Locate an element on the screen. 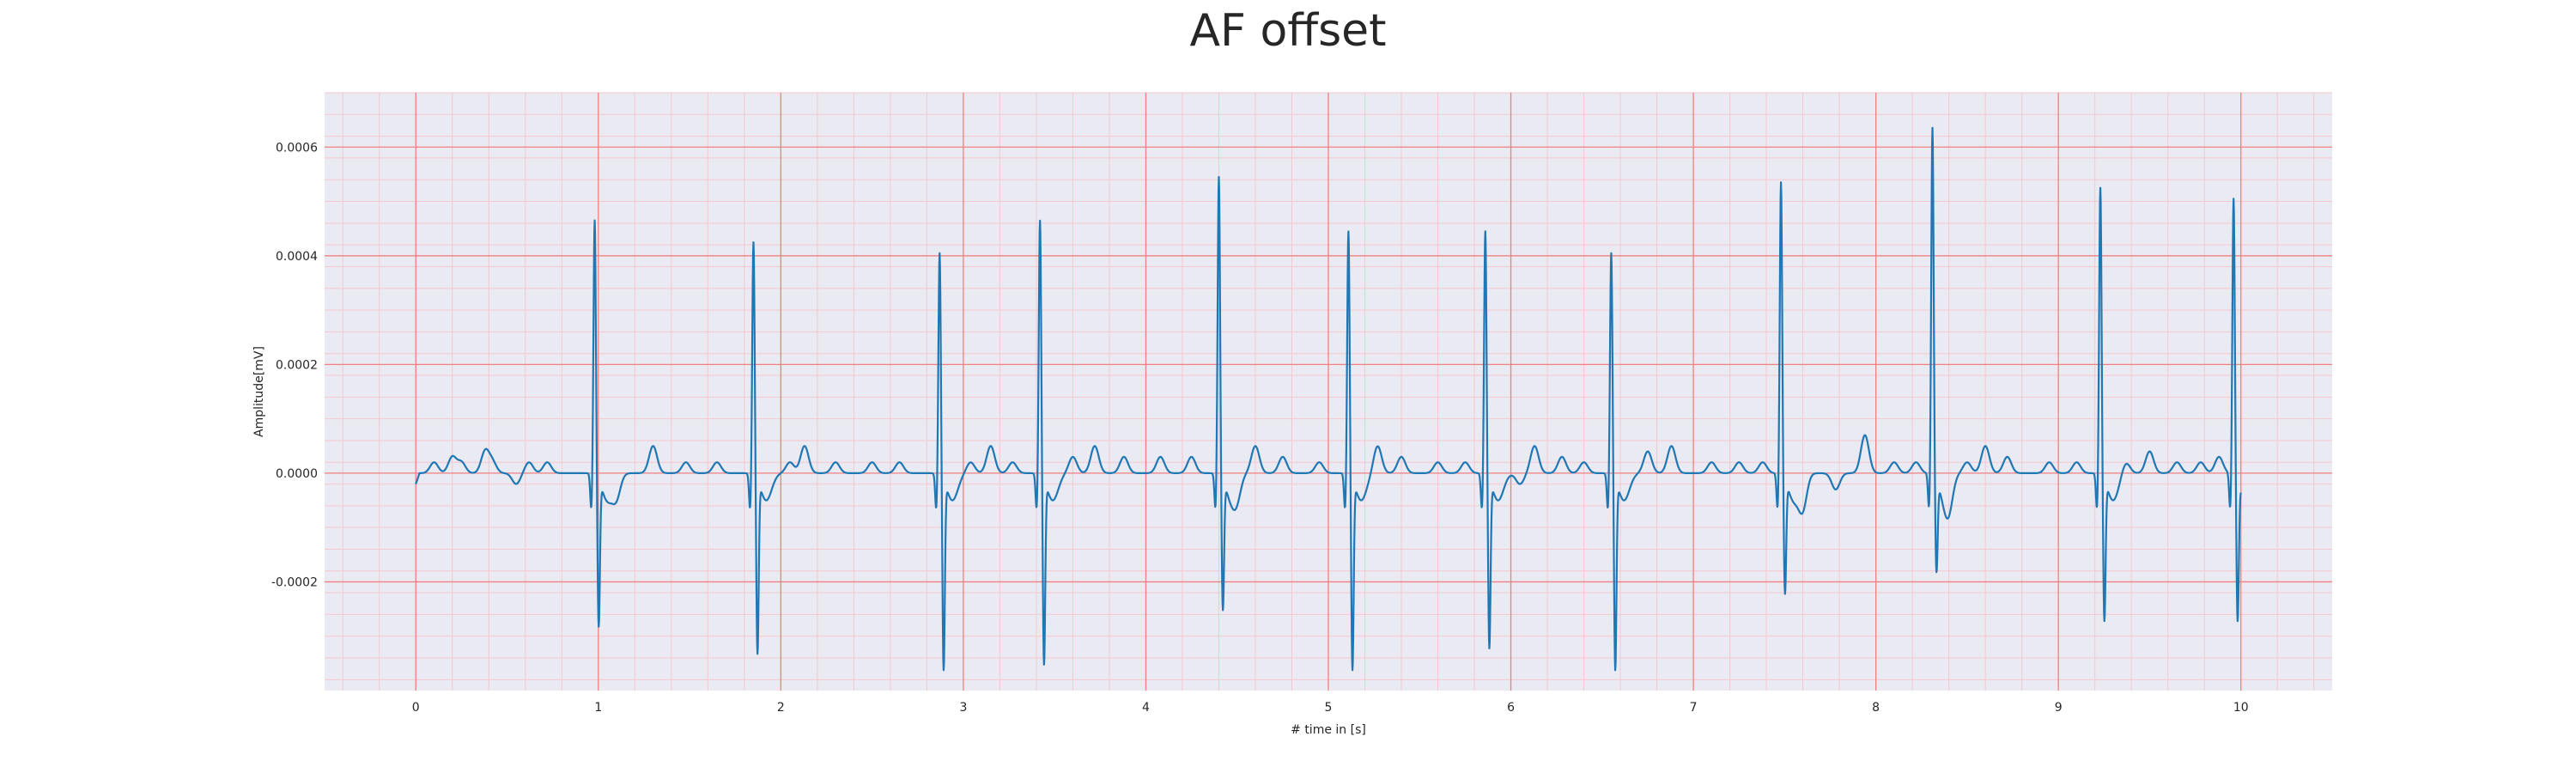  y-tick-label: 0.0002 is located at coordinates (297, 365).